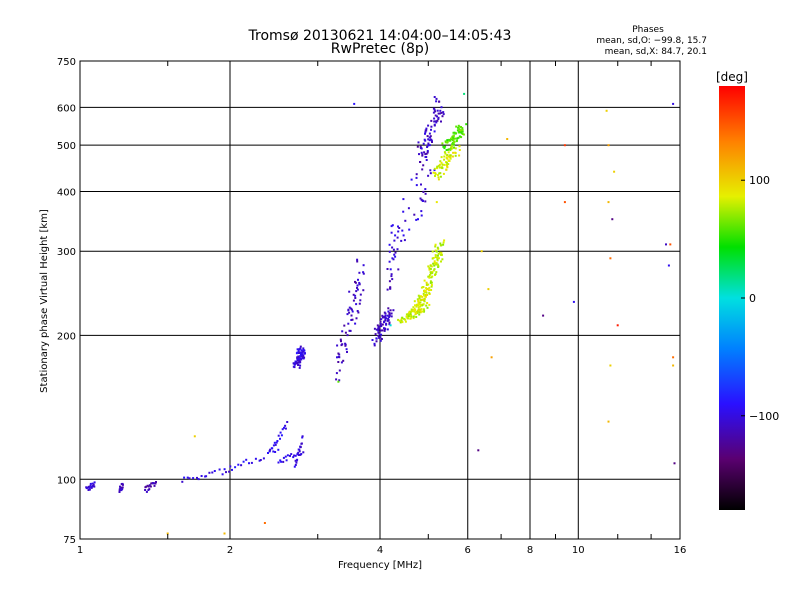 This screenshot has height=600, width=800. I want to click on y-tick-label: 75, so click(69, 540).